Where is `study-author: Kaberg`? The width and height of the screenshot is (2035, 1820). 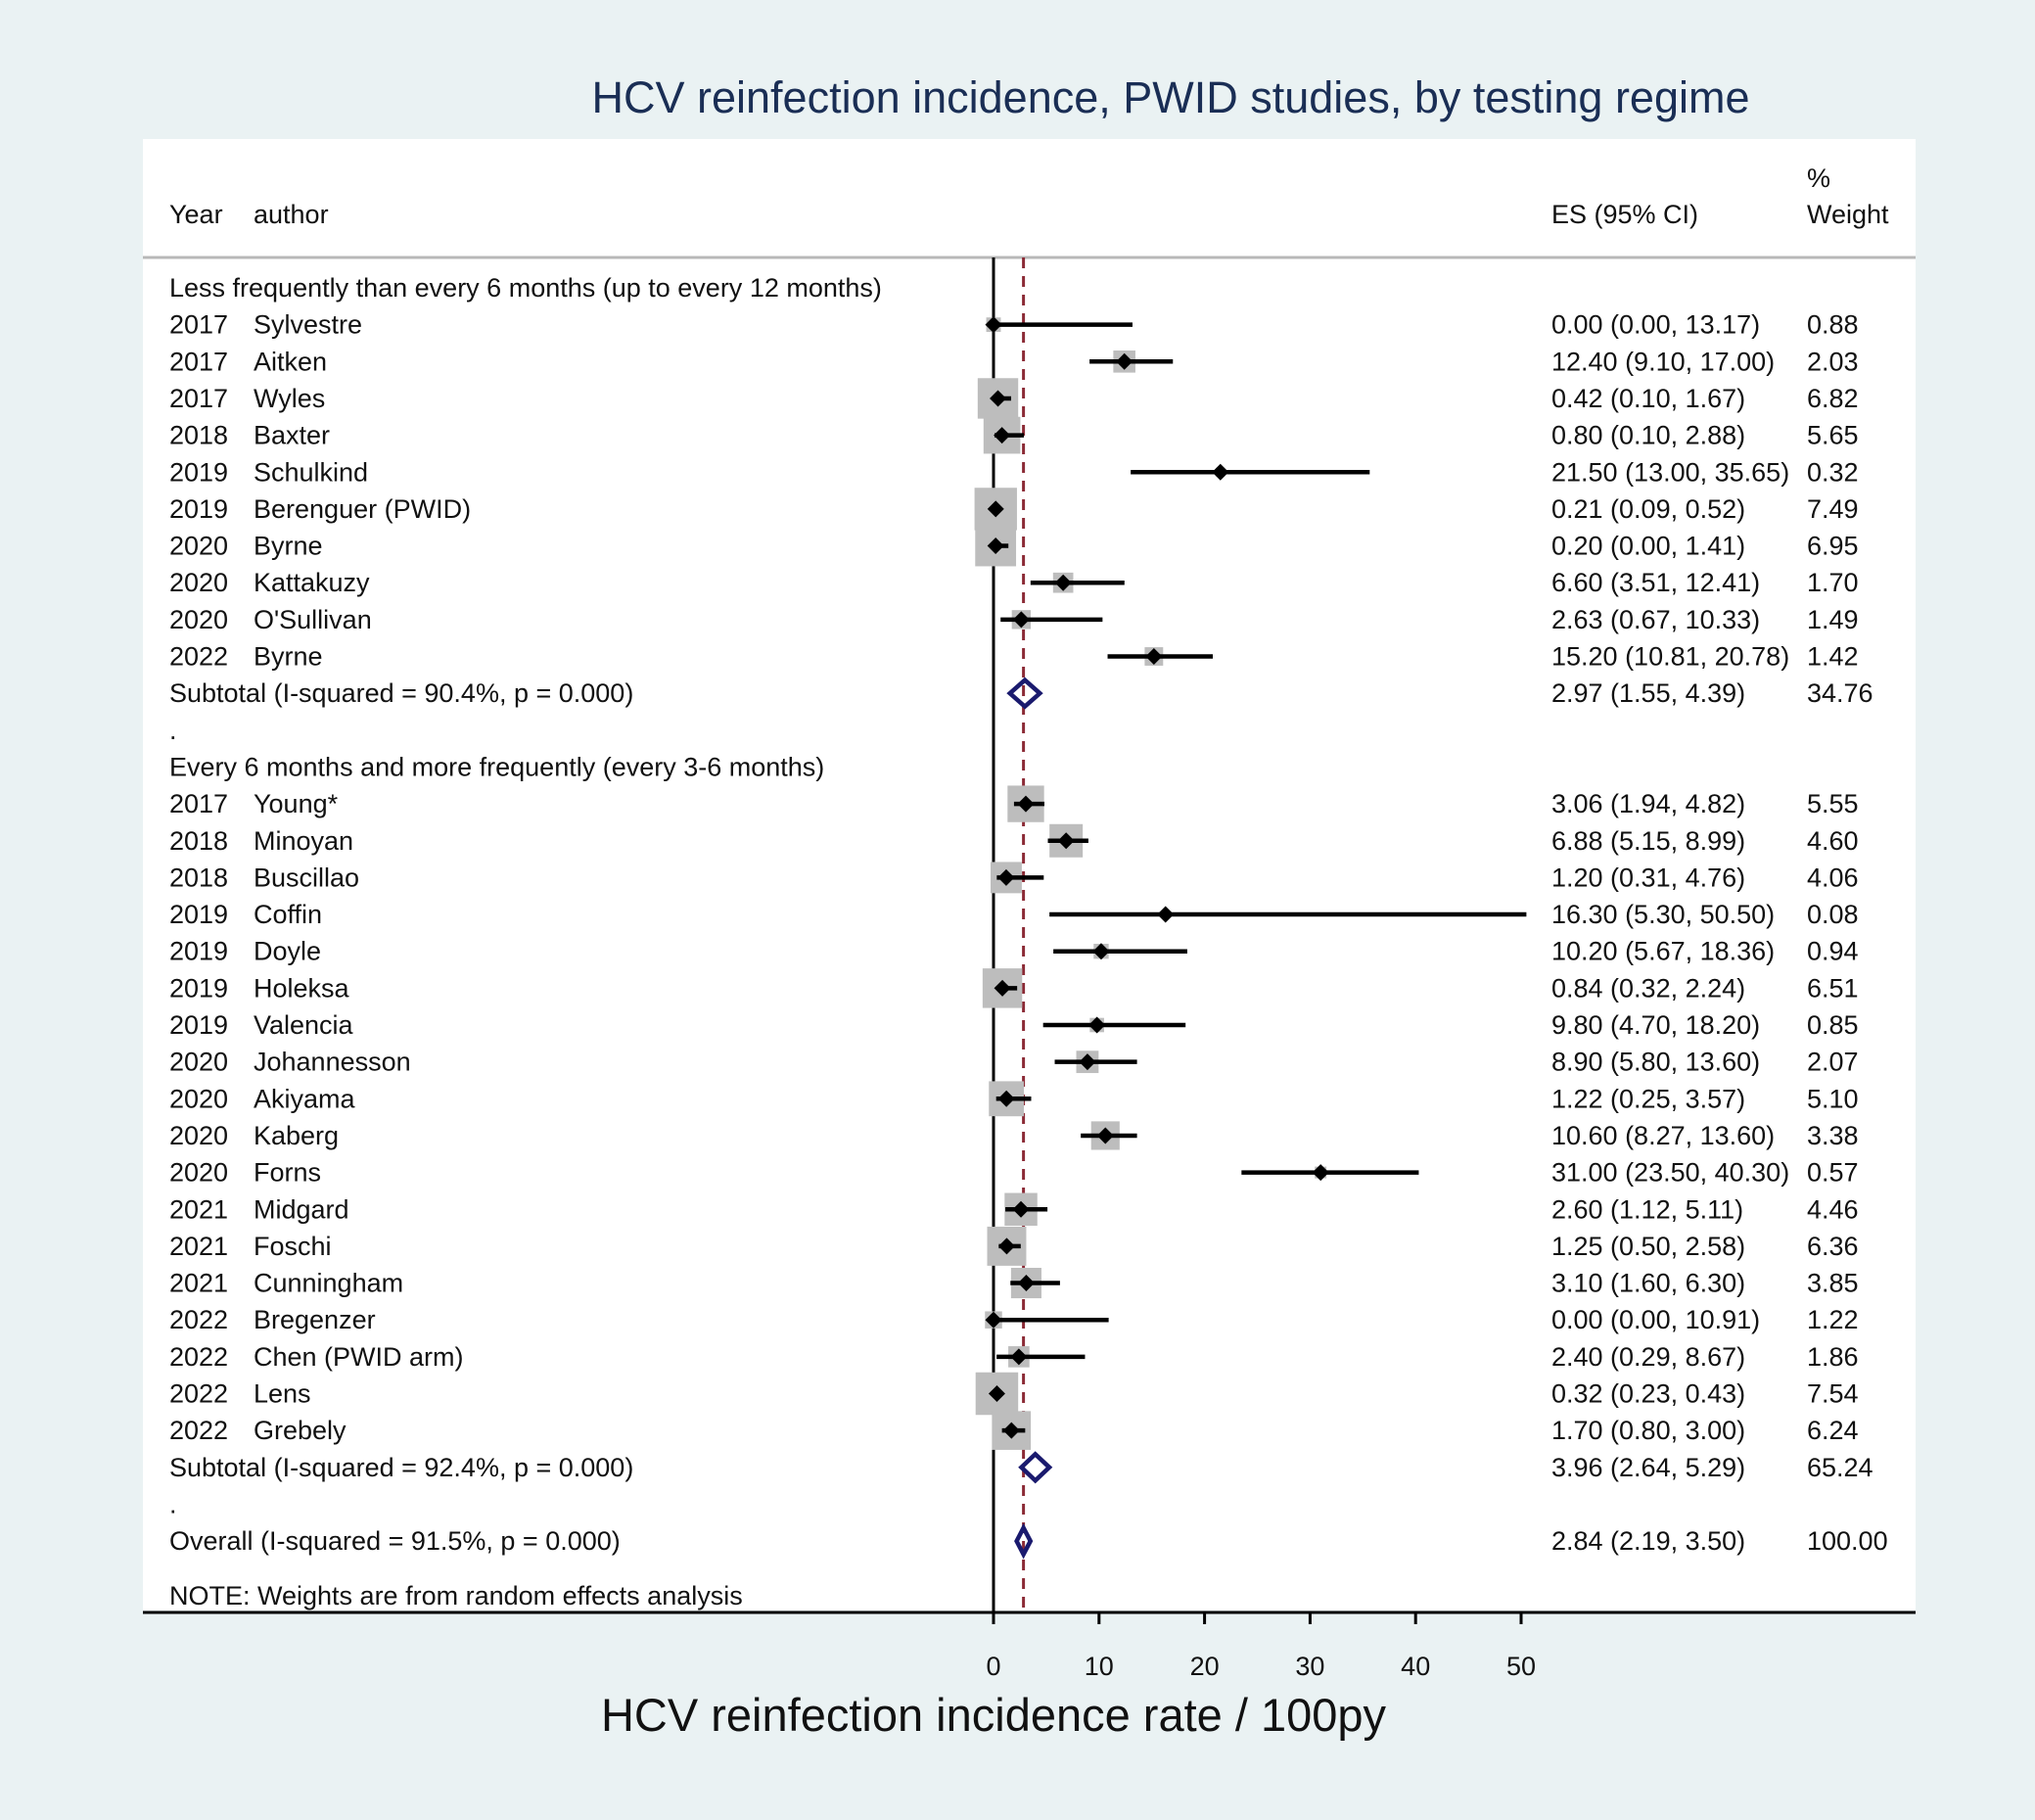
study-author: Kaberg is located at coordinates (296, 1135).